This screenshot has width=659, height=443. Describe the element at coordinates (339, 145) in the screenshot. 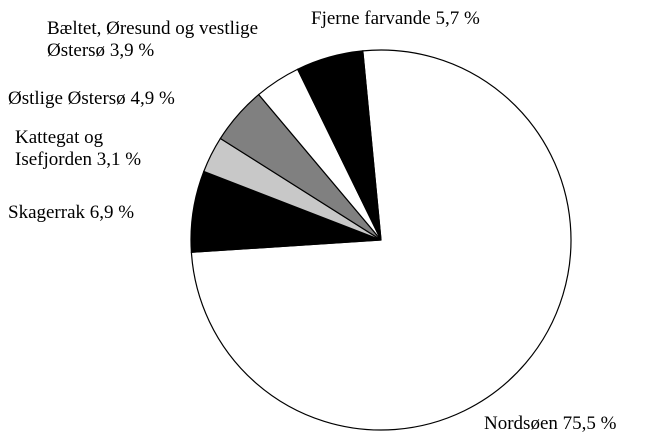

I see `pie-slice` at that location.